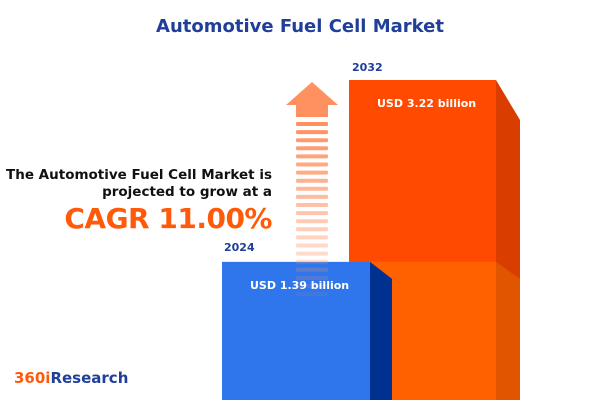  What do you see at coordinates (239, 247) in the screenshot?
I see `year-label-2024: 2024` at bounding box center [239, 247].